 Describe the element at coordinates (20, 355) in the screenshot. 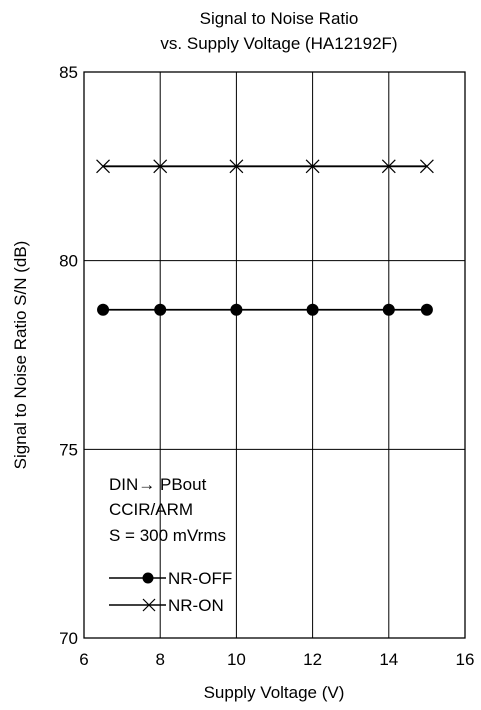

I see `y-axis-label: Signal to Noise Ratio S/N (dB)` at that location.